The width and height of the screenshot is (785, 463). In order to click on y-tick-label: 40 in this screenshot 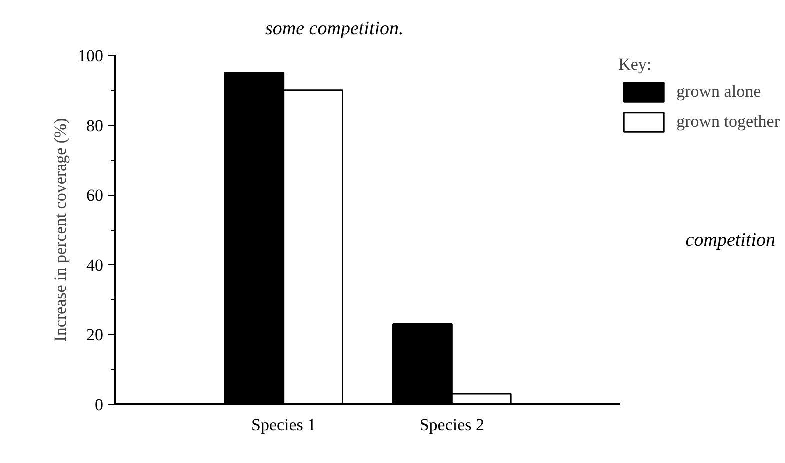, I will do `click(95, 265)`.